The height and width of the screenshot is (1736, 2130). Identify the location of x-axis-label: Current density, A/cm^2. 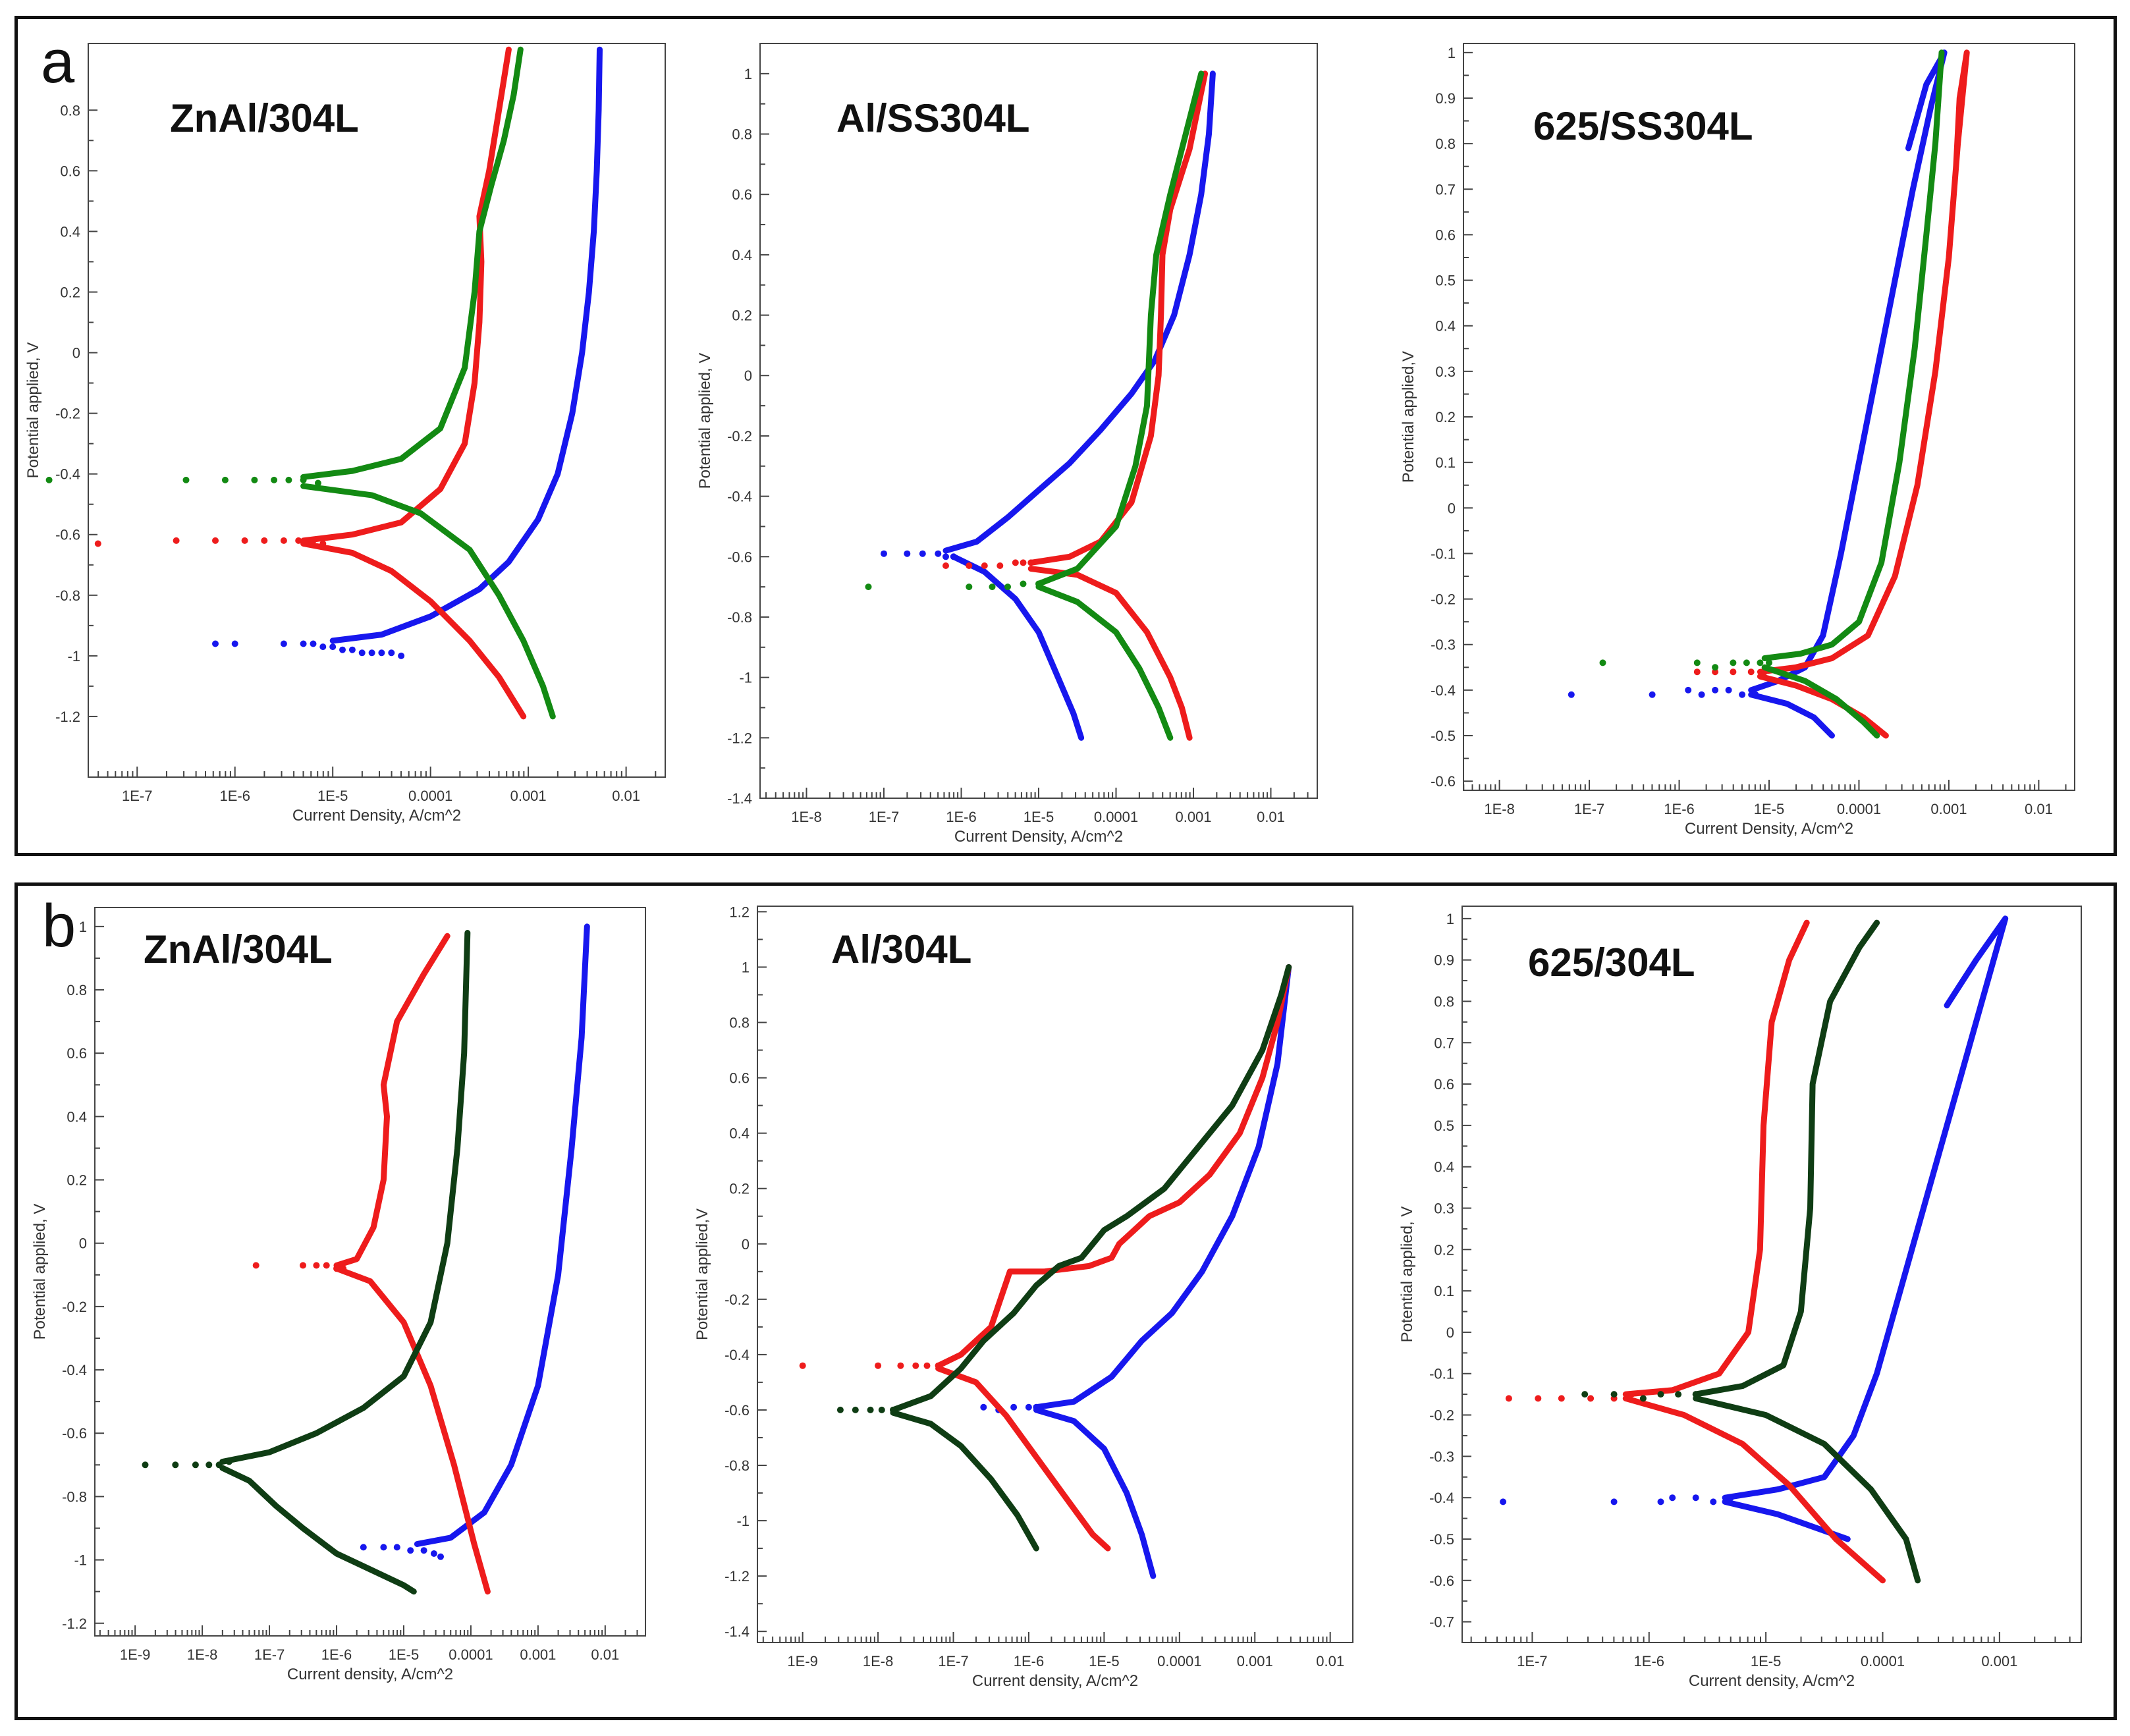
(1055, 1681).